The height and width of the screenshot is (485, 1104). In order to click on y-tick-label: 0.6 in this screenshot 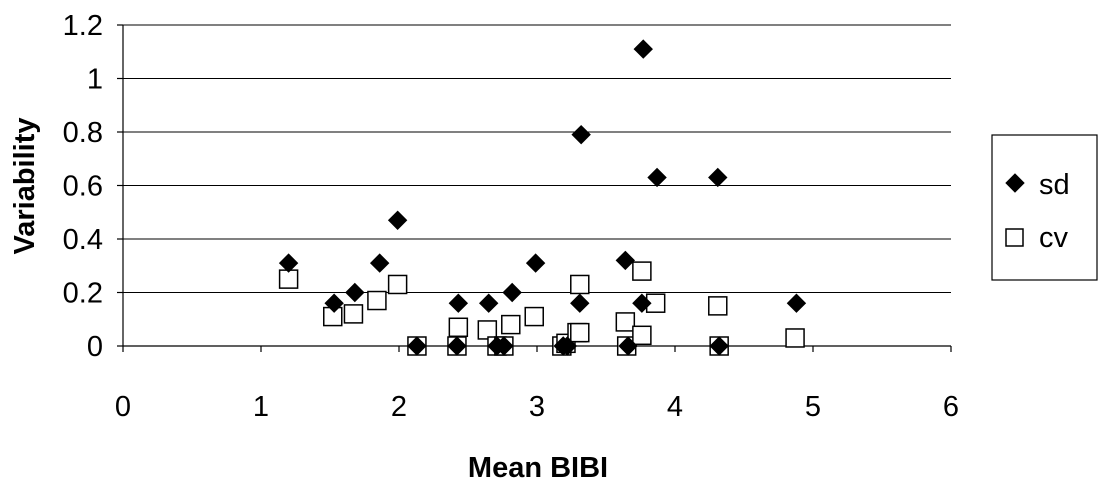, I will do `click(83, 187)`.